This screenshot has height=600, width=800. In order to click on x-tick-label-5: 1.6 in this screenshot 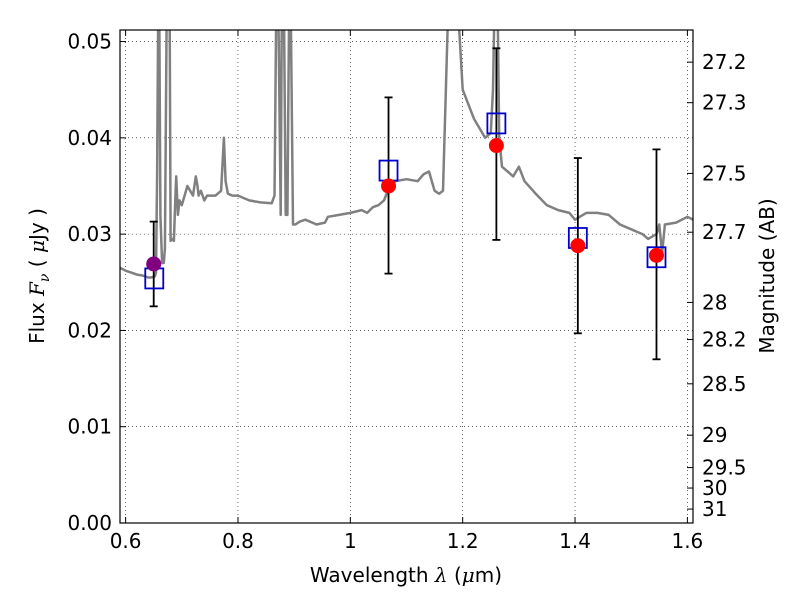, I will do `click(687, 541)`.